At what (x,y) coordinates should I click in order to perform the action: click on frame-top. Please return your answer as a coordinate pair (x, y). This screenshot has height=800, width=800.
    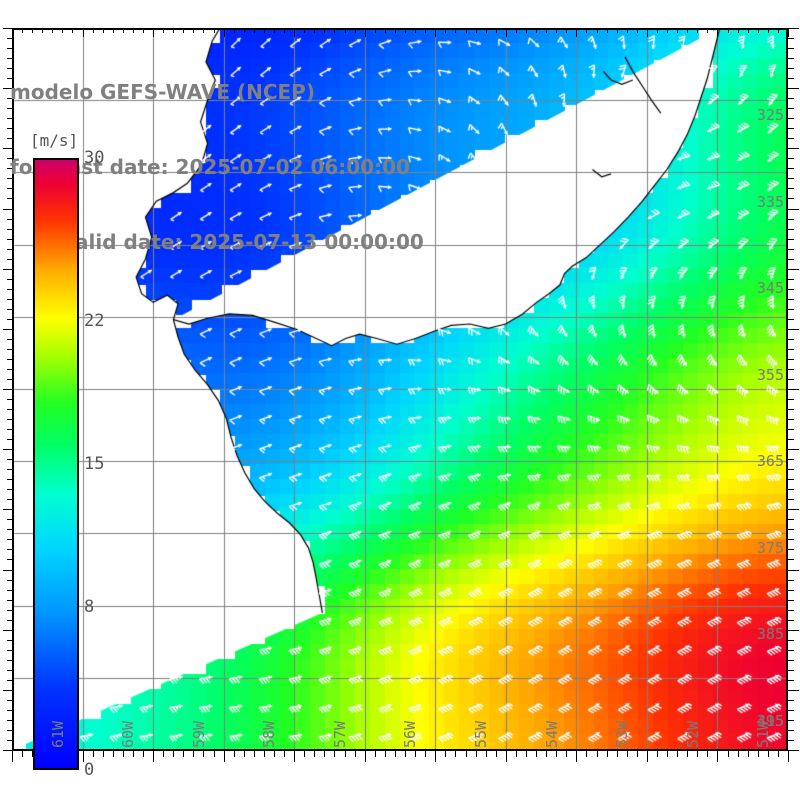
    Looking at the image, I should click on (400, 29).